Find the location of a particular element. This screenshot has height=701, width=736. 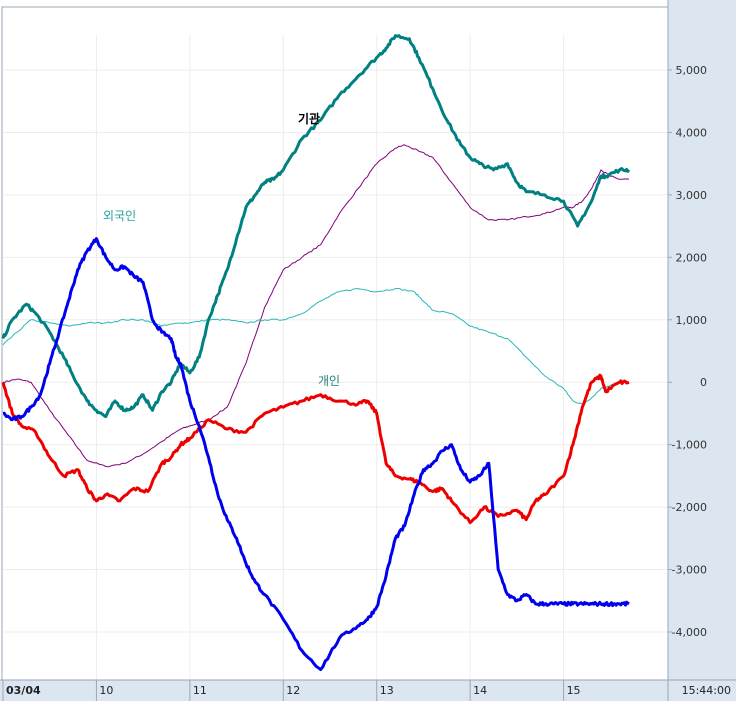

y-tick-label: 4,000 is located at coordinates (692, 132).